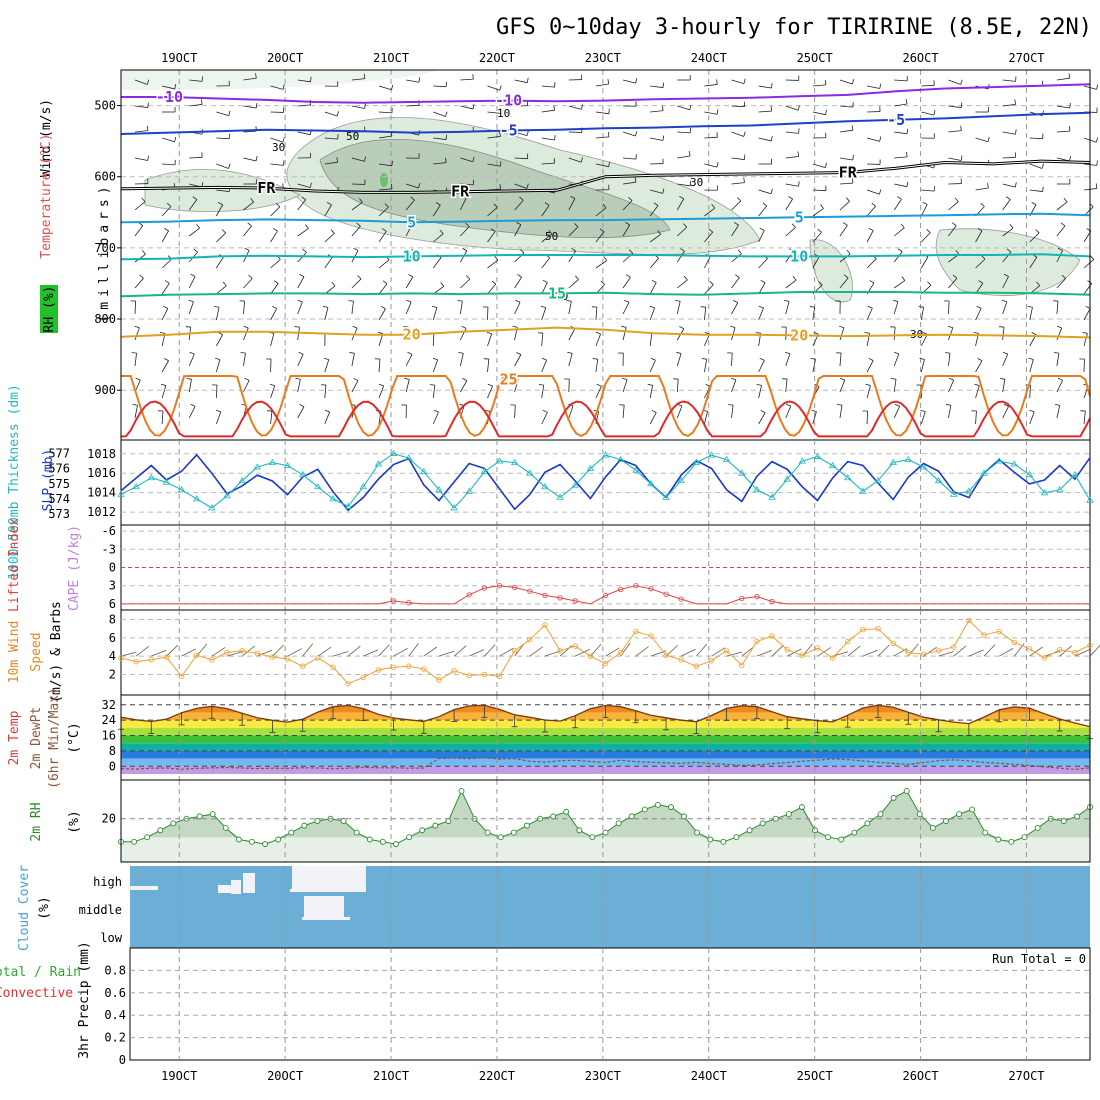 This screenshot has height=1100, width=1100. Describe the element at coordinates (551, 236) in the screenshot. I see `rh-contour-label: 50` at that location.